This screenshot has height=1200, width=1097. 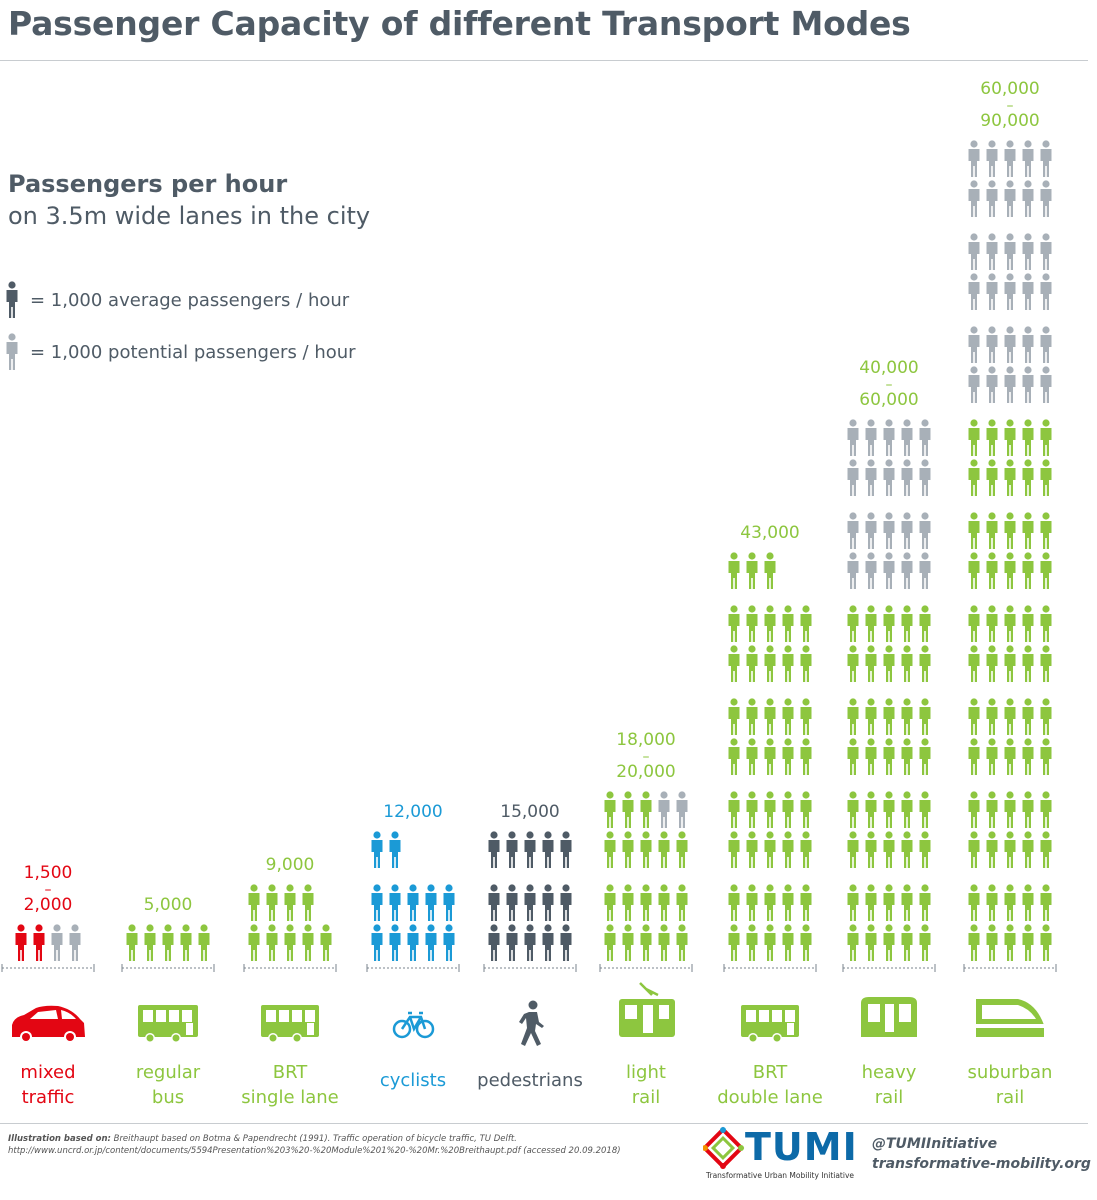 I want to click on logo-name: TUMI, so click(x=801, y=1147).